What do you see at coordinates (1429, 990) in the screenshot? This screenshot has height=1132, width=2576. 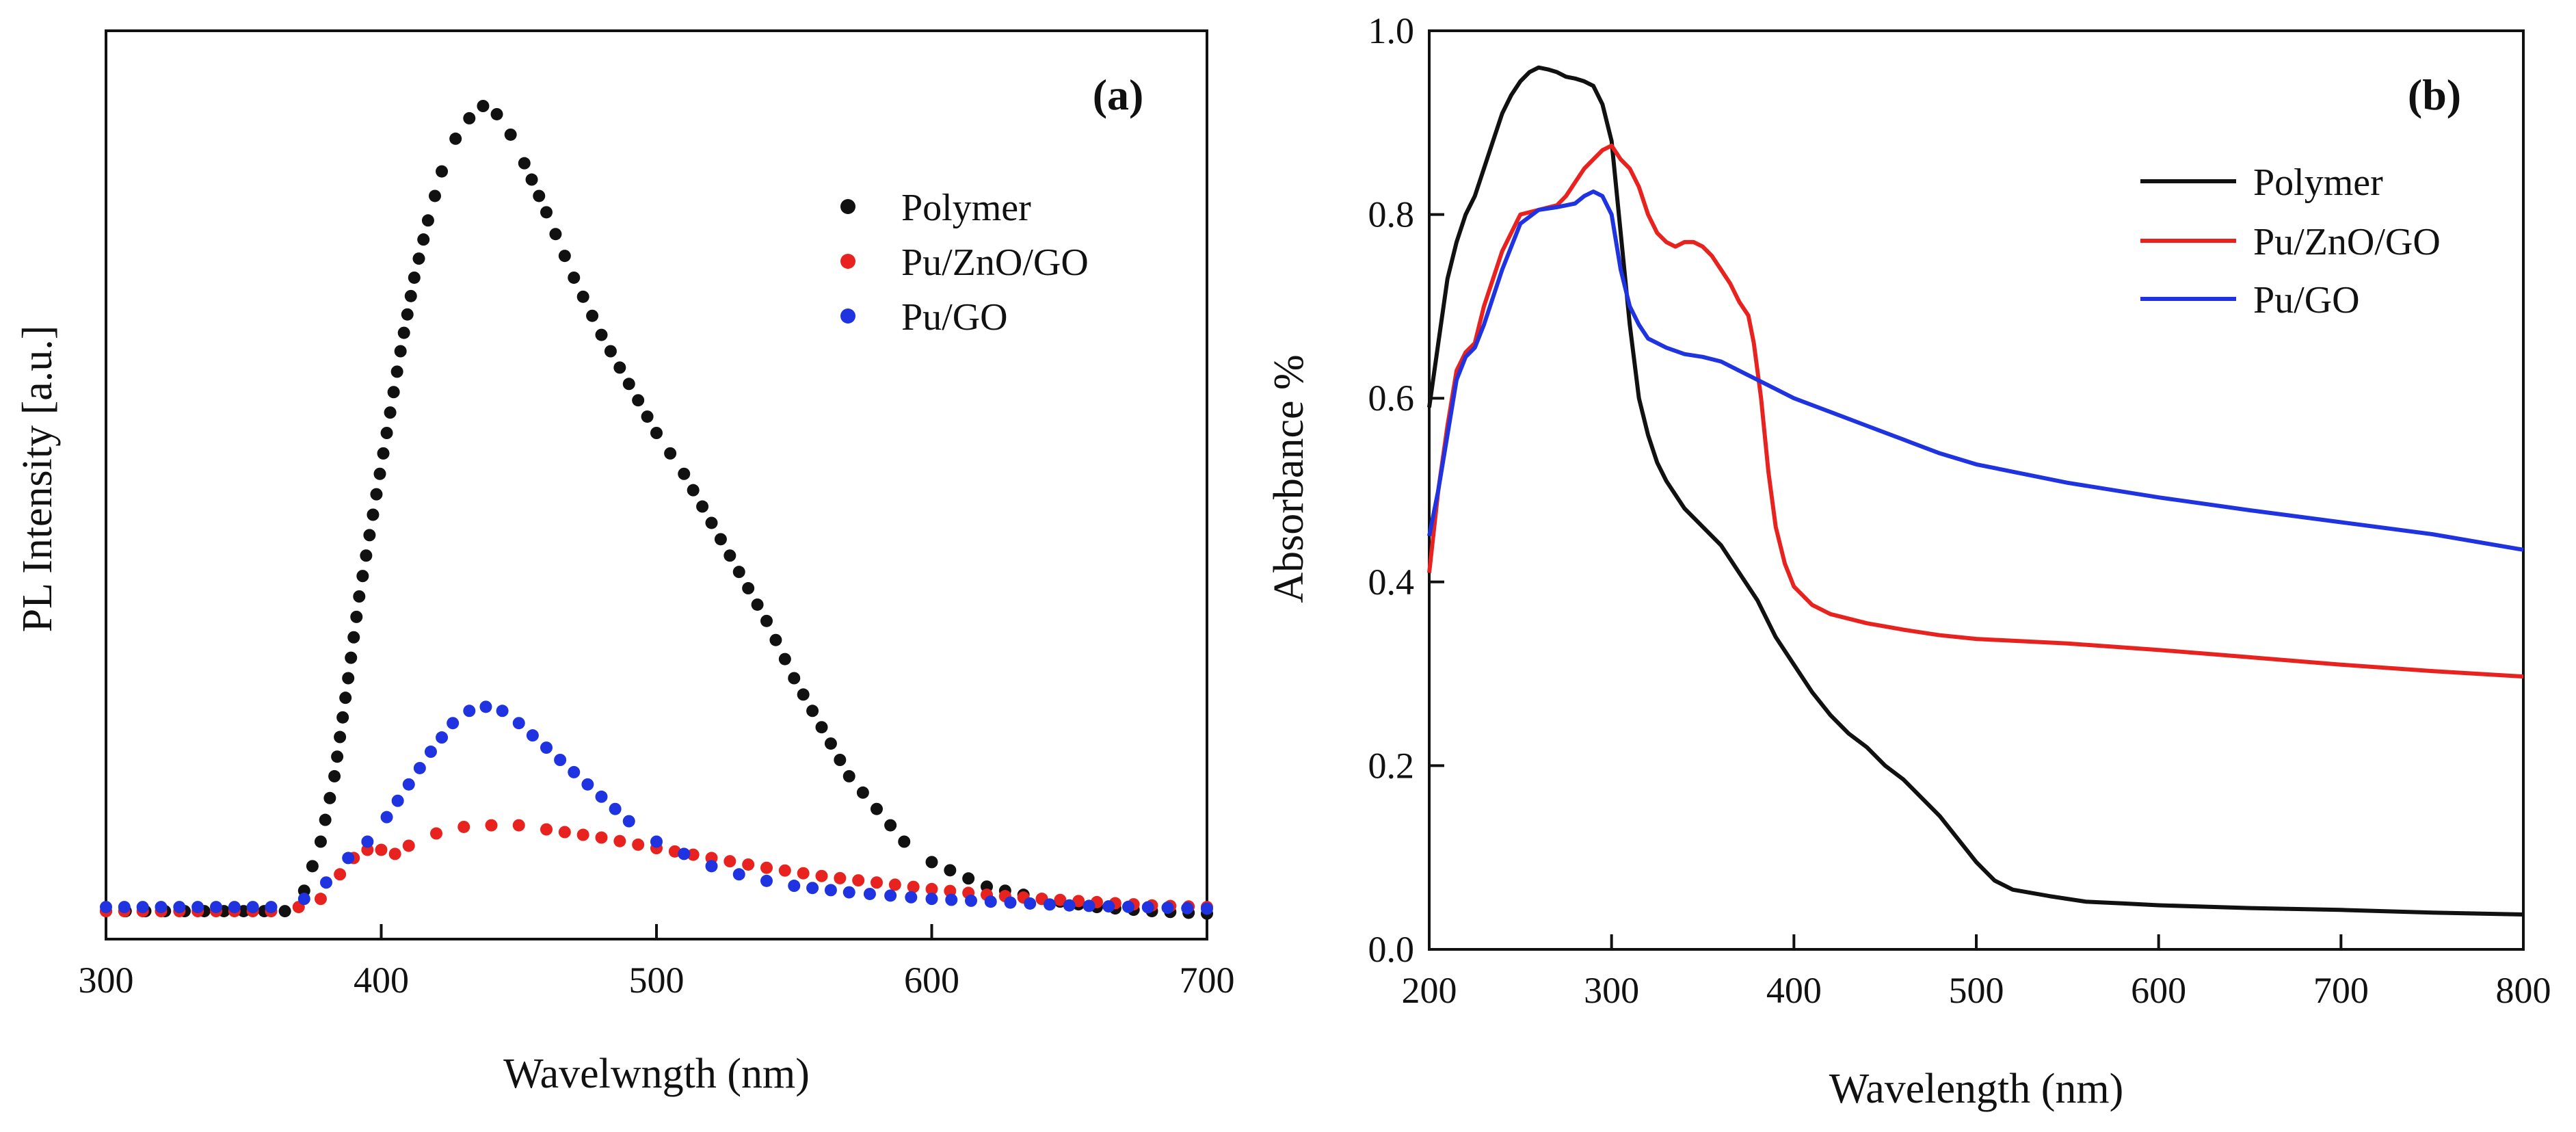 I see `panel-b-x-tick-label-200: 200` at bounding box center [1429, 990].